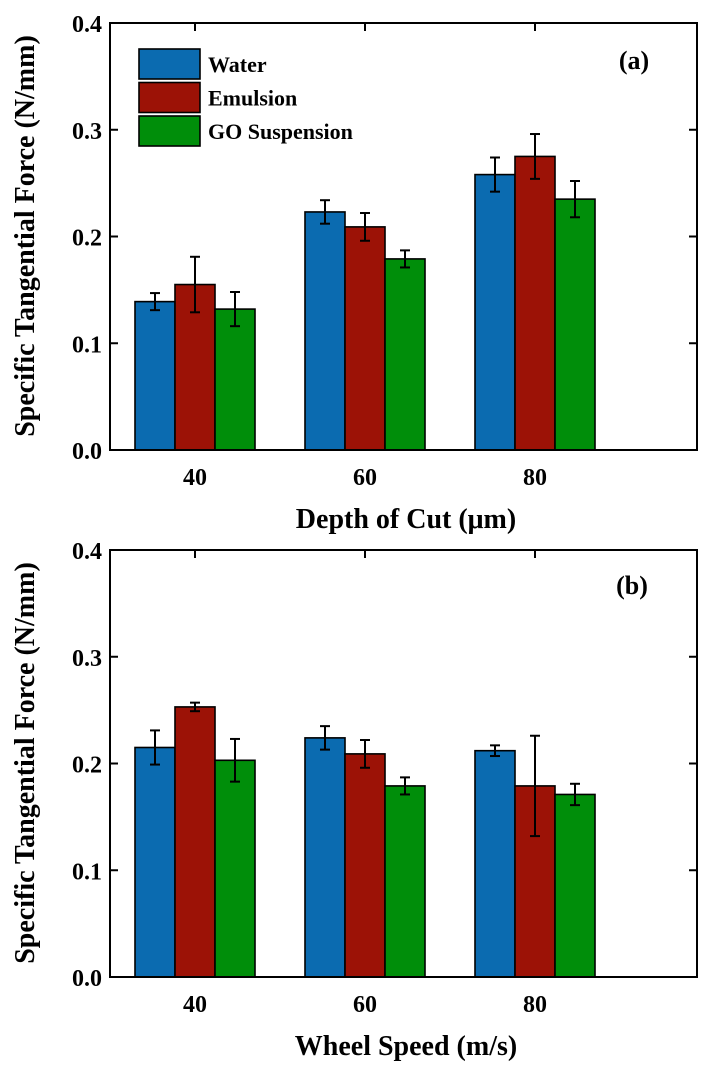 The height and width of the screenshot is (1066, 703). I want to click on panel-b-y-tick-label: 0.3, so click(87, 659).